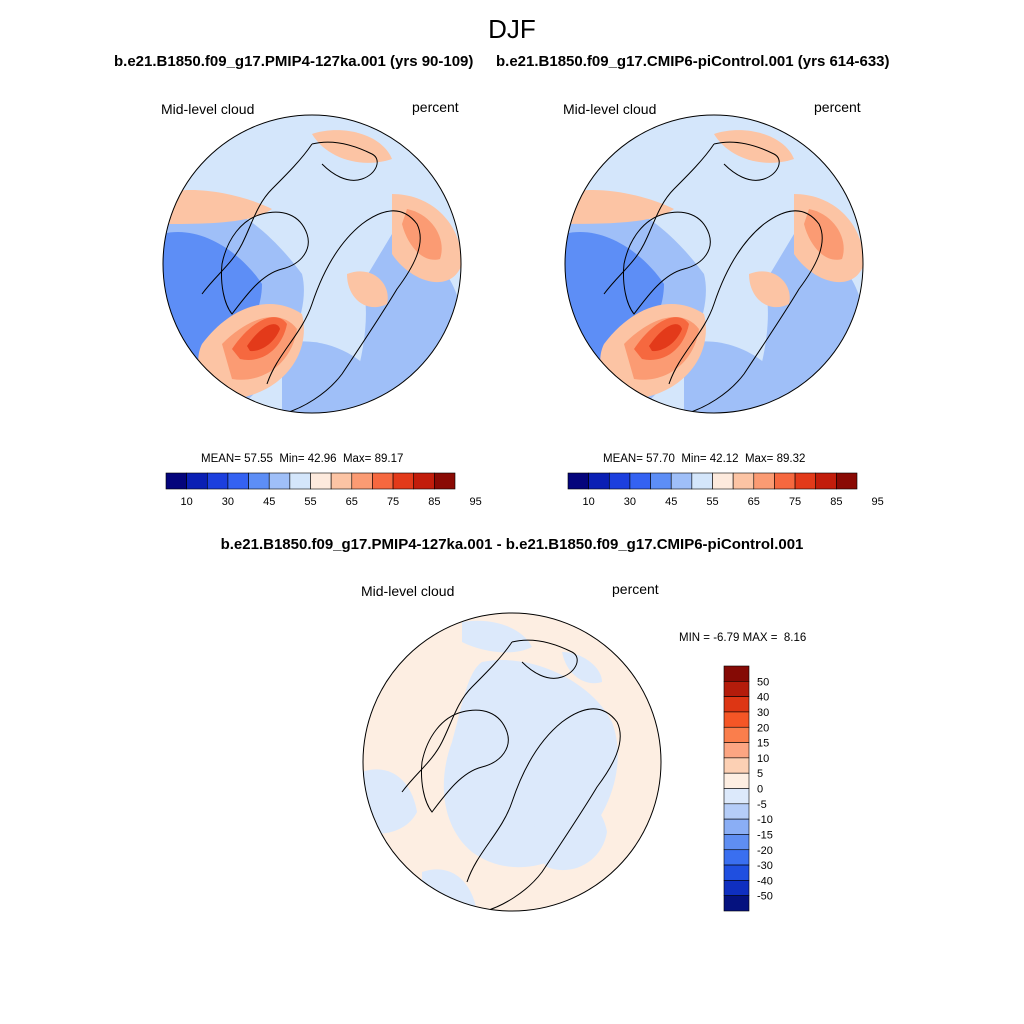  I want to click on panel-left-colorbar-tick-label: 95, so click(476, 502).